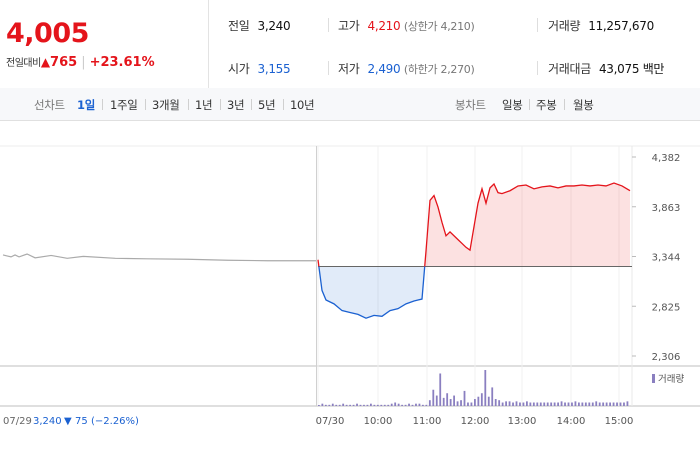 Image resolution: width=700 pixels, height=450 pixels. Describe the element at coordinates (546, 105) in the screenshot. I see `candle-tab-weekly: 주봉` at that location.